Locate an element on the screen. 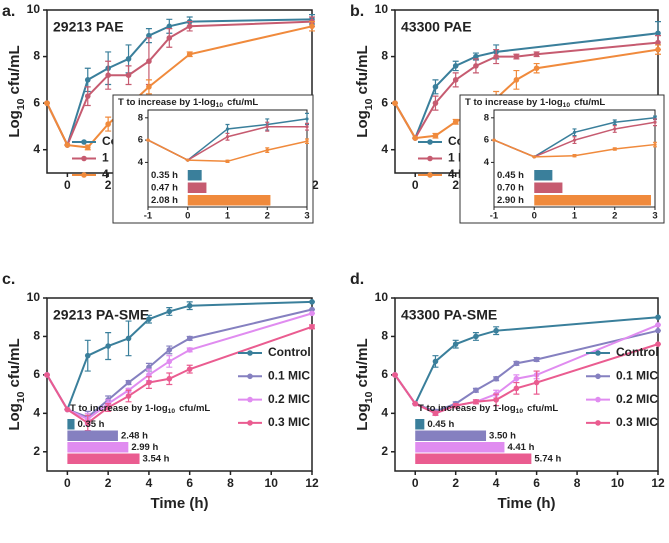  panel-title: 43300 PA-SME is located at coordinates (449, 315).